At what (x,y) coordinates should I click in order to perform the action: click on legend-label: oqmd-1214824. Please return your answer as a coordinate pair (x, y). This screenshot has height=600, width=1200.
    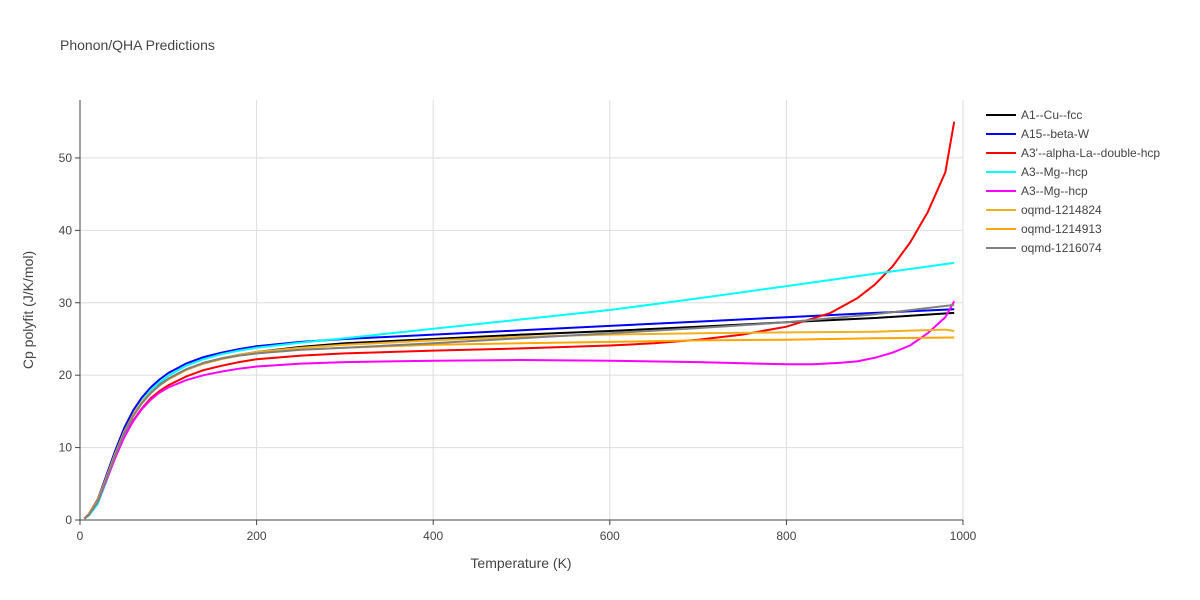
    Looking at the image, I should click on (1061, 210).